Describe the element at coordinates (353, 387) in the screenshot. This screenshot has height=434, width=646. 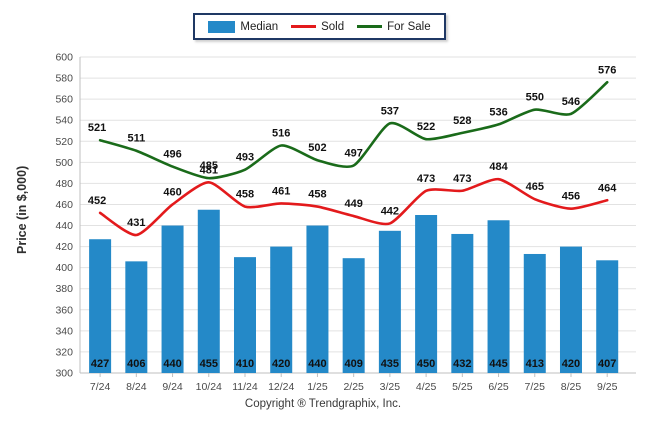
I see `x-tick-label: 2/25` at that location.